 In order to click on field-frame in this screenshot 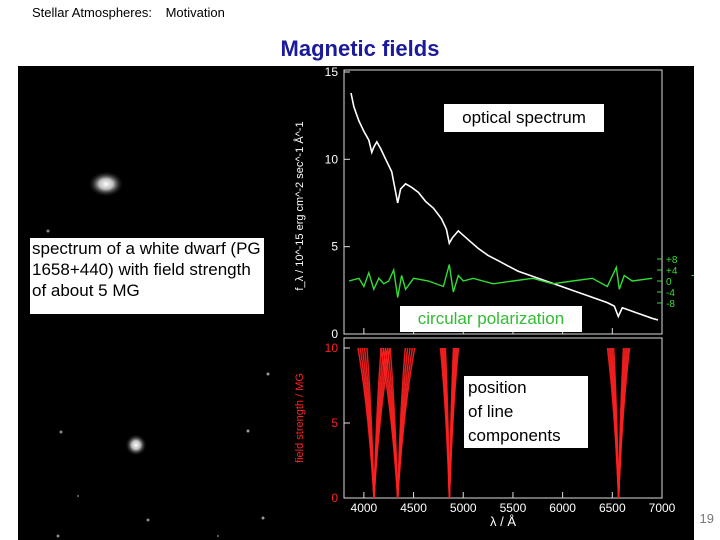, I will do `click(503, 418)`.